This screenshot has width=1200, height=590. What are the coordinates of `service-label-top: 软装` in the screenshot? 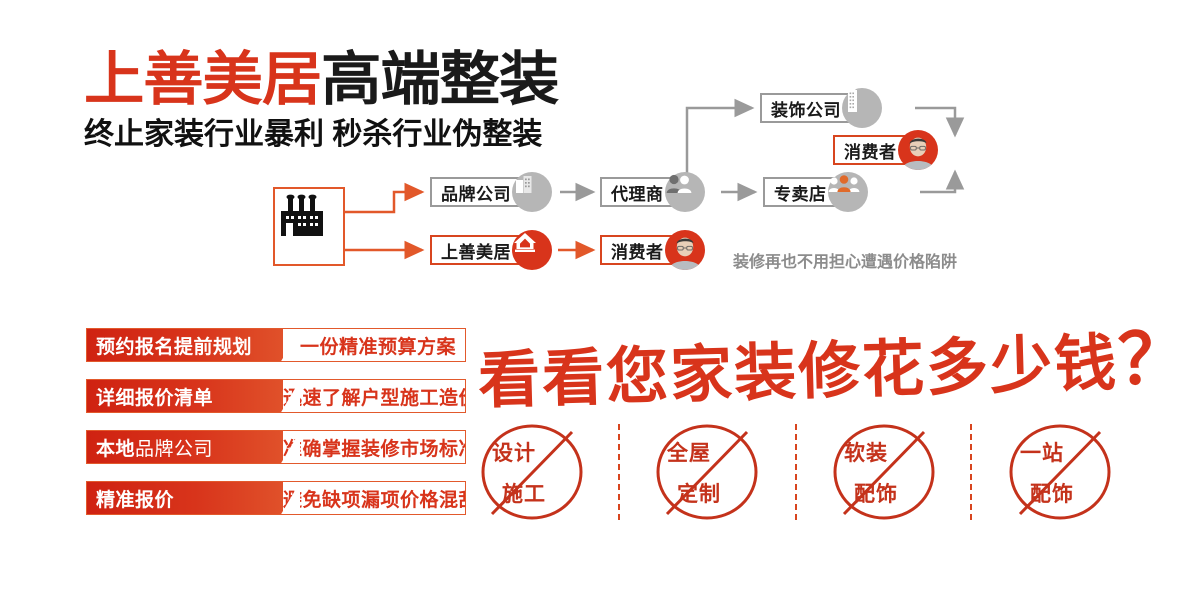 It's located at (866, 453).